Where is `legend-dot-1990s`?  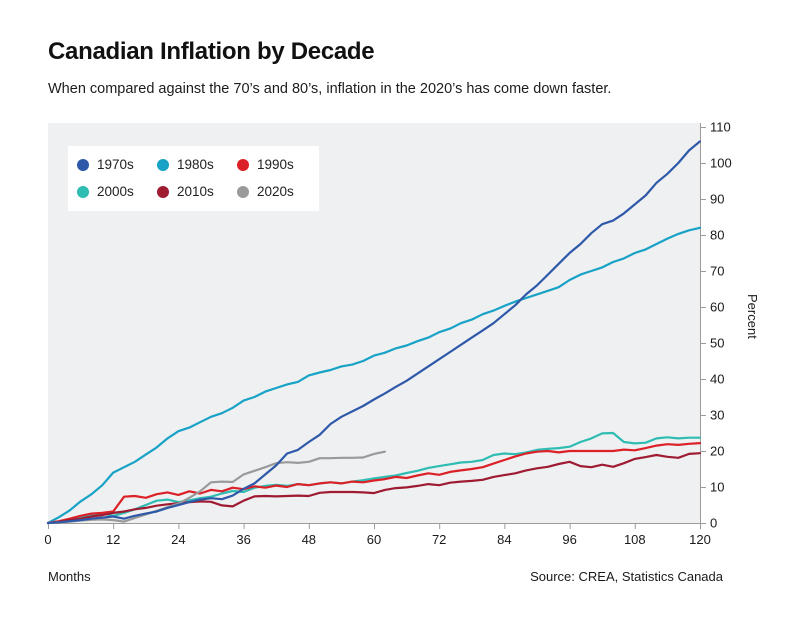 legend-dot-1990s is located at coordinates (243, 165).